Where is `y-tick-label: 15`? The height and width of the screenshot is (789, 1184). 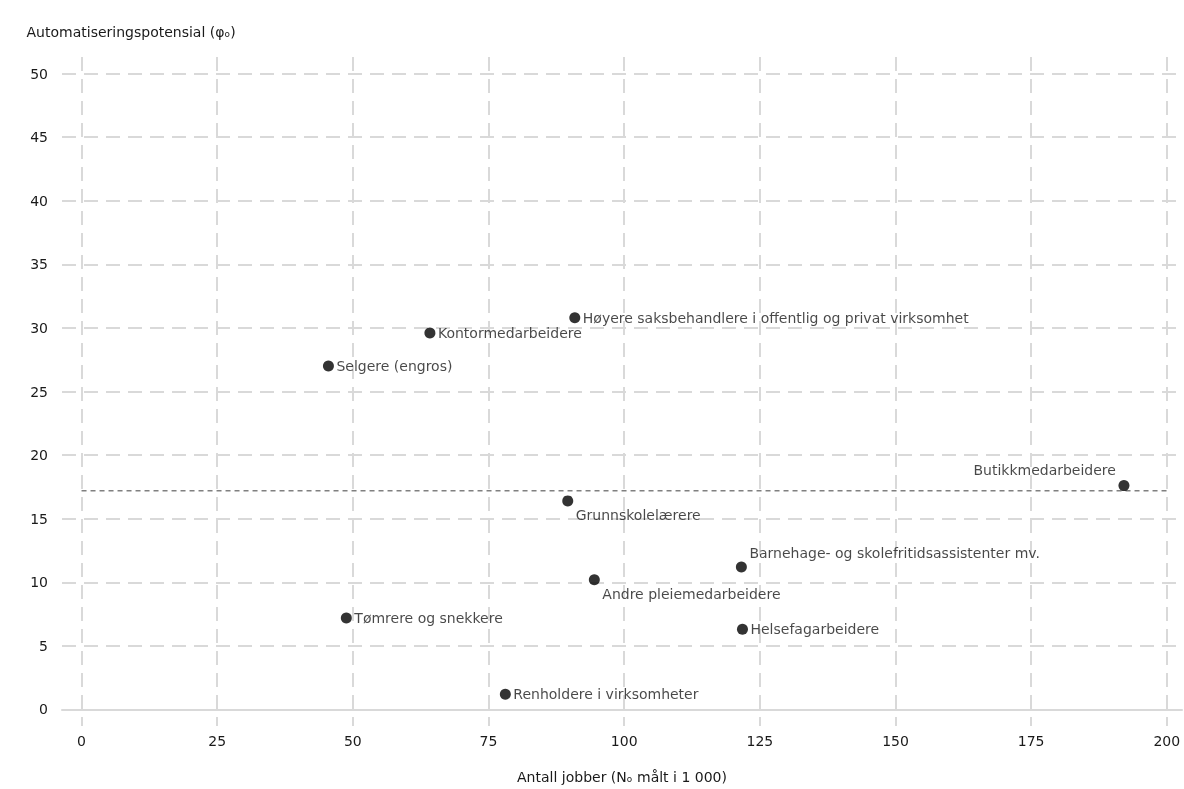
y-tick-label: 15 is located at coordinates (39, 518).